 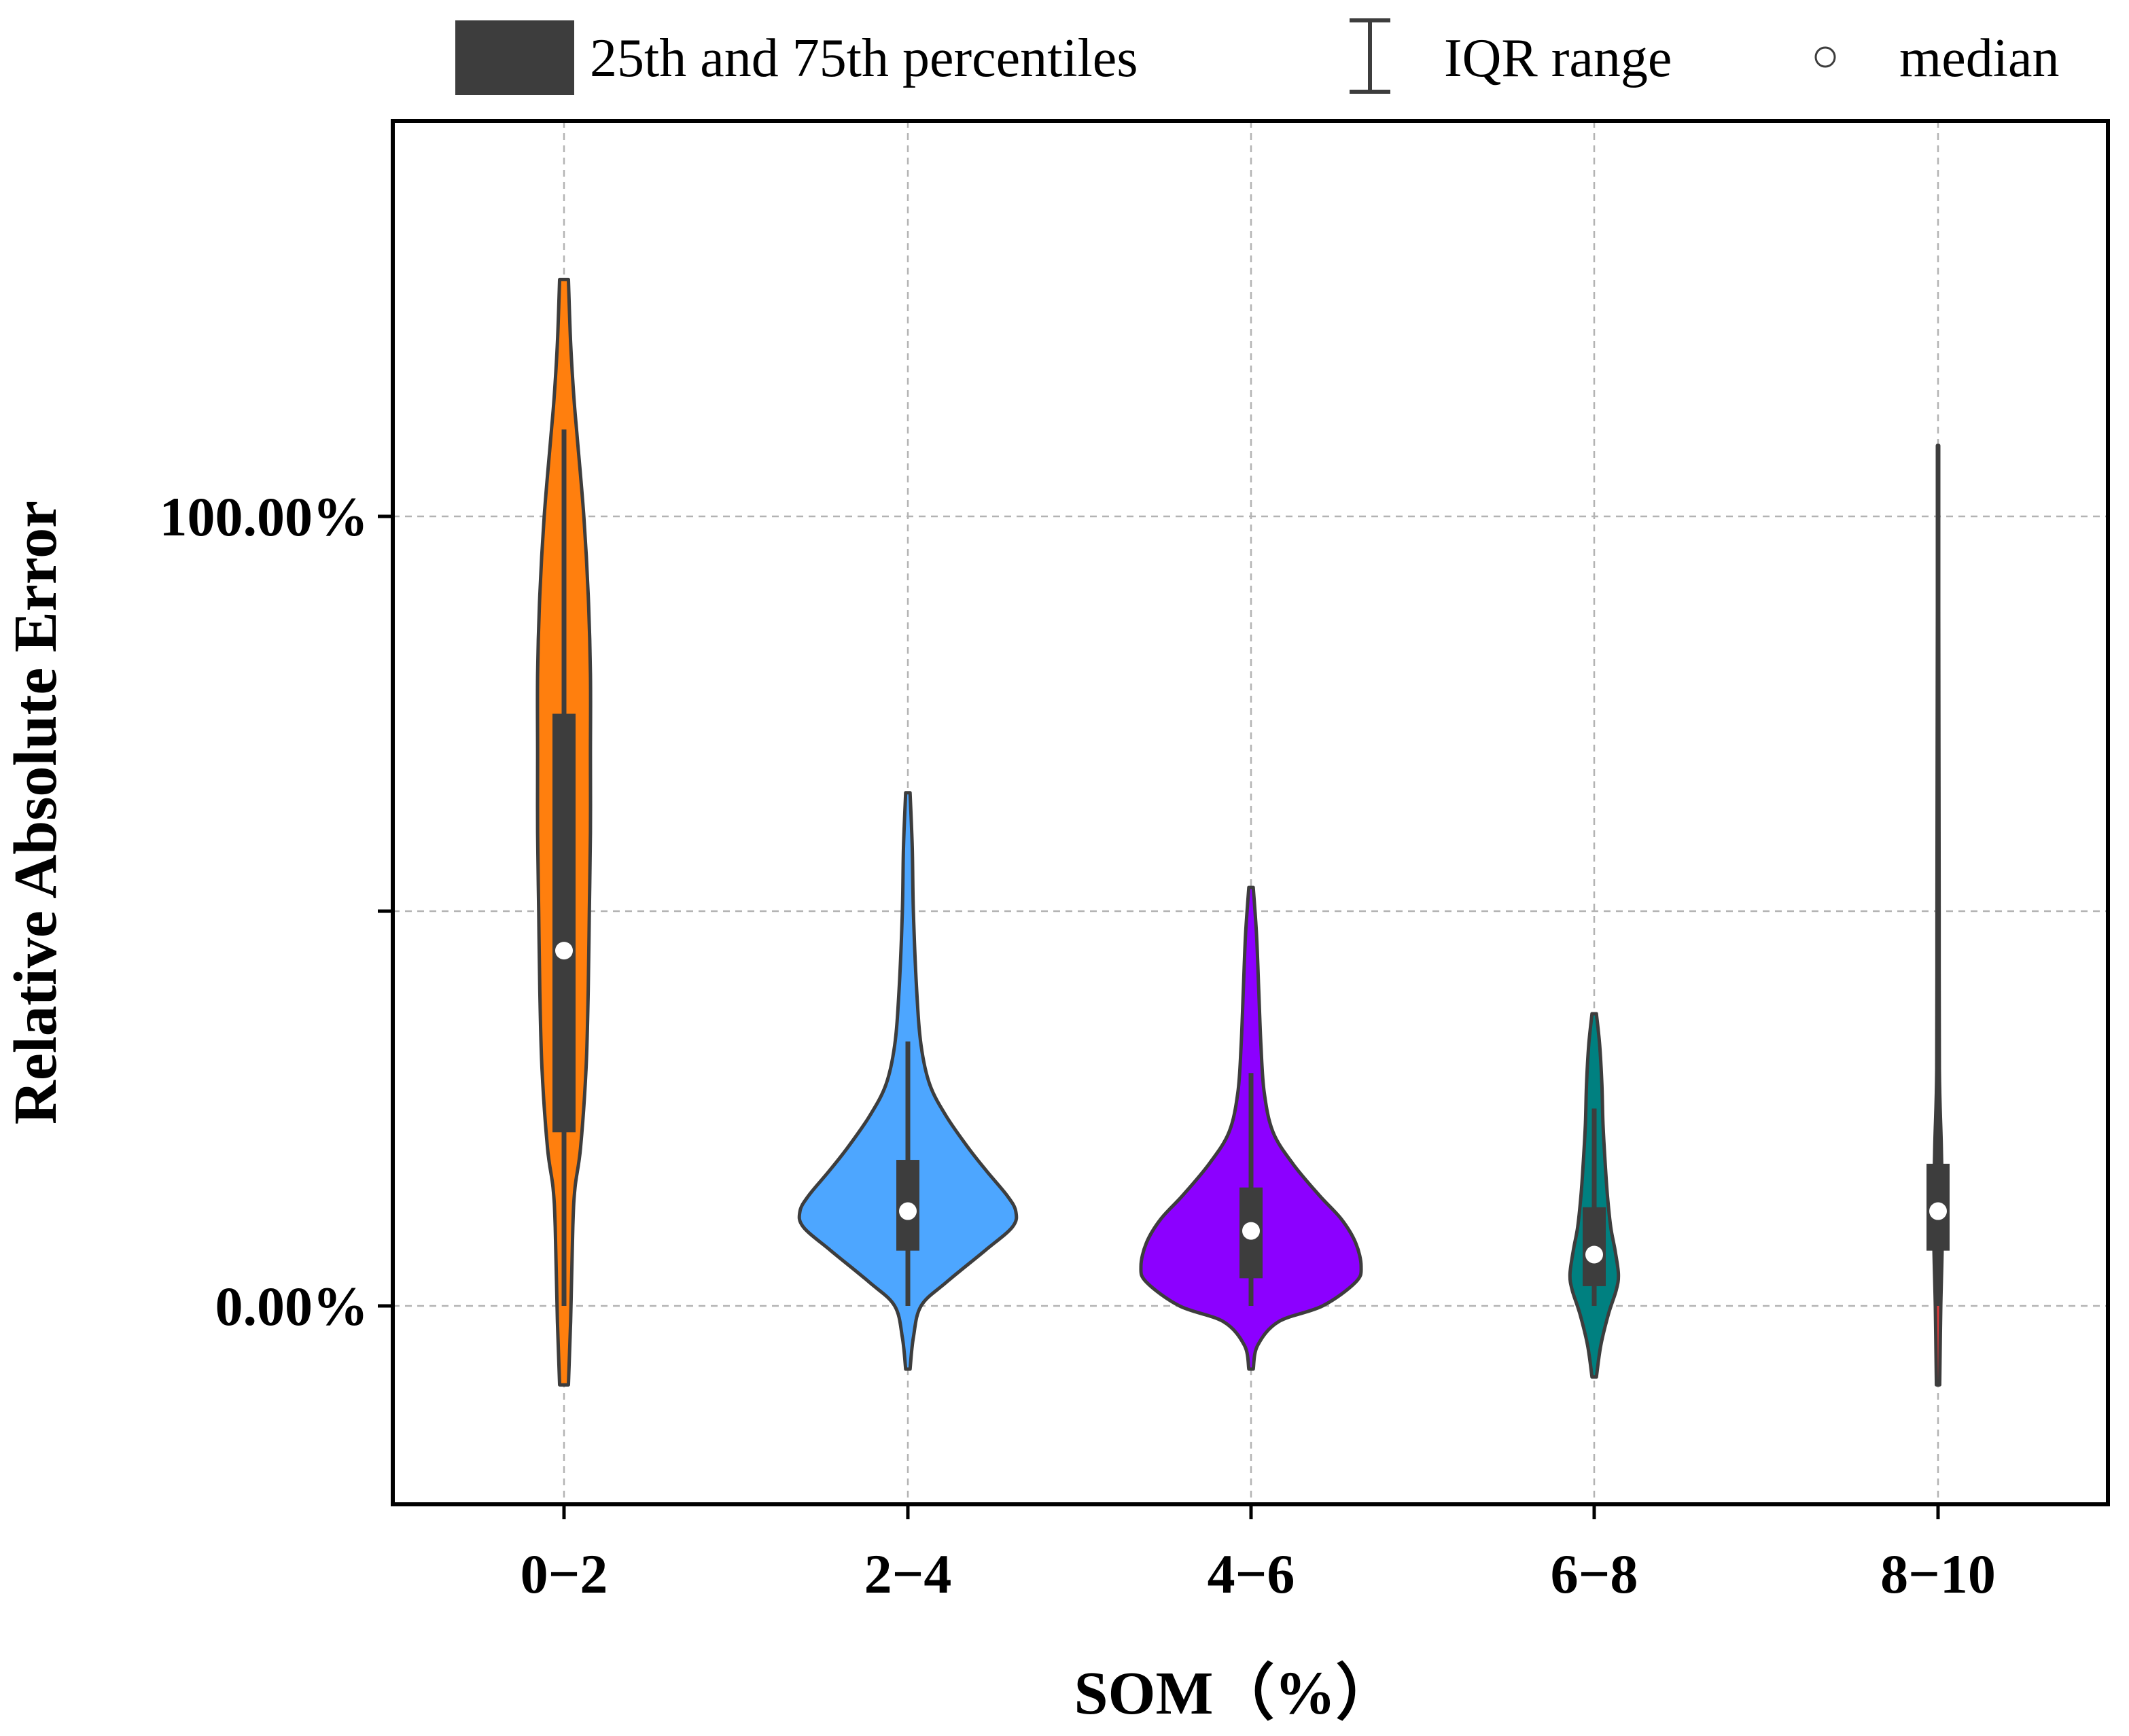 I want to click on legend-median-icon, so click(x=1825, y=57).